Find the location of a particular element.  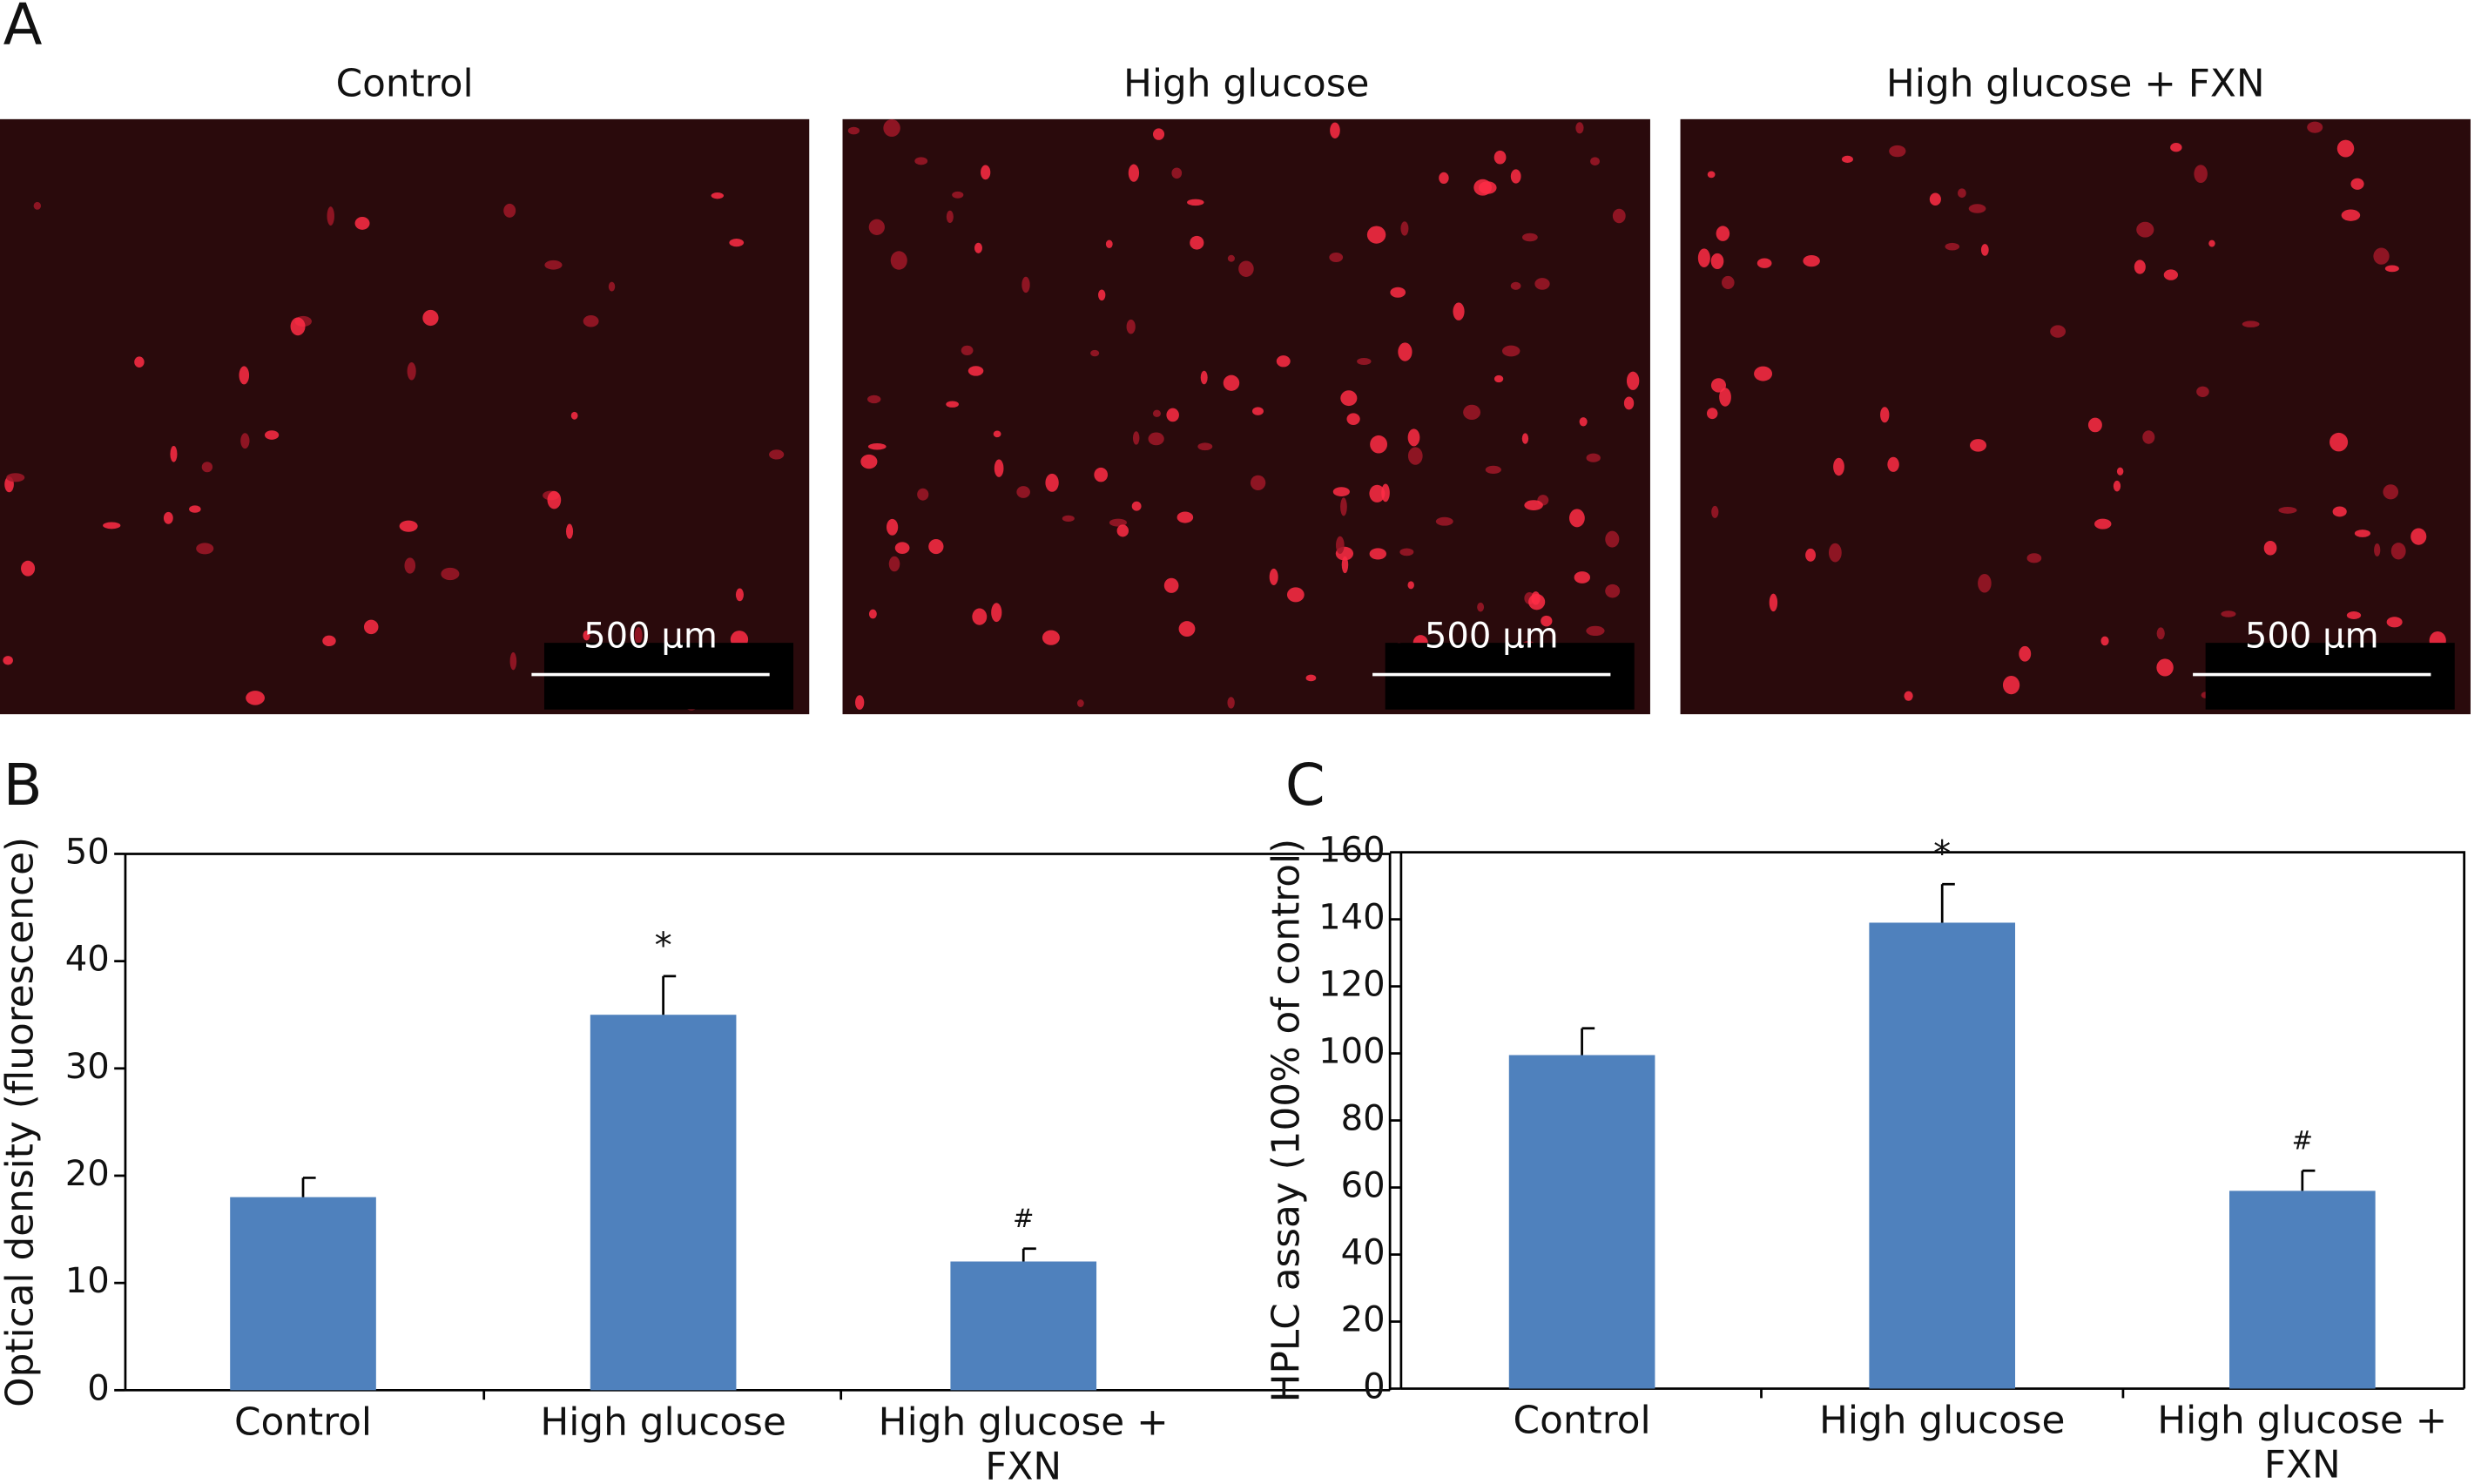

x-tick-label: High glucose + FXN is located at coordinates (2302, 1441).